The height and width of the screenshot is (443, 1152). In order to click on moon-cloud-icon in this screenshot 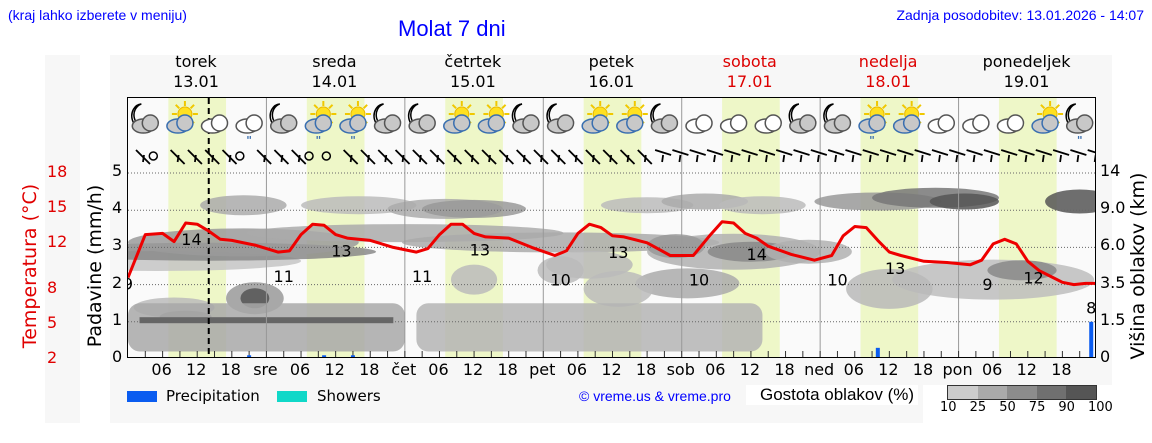, I will do `click(387, 118)`.